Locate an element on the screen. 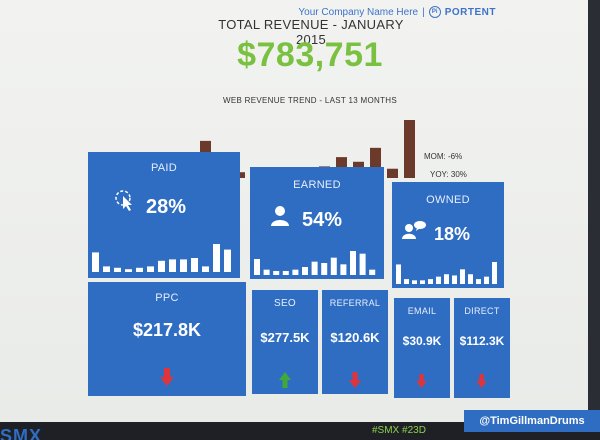 The image size is (600, 440). tile-earned: EARNED 54% is located at coordinates (317, 223).